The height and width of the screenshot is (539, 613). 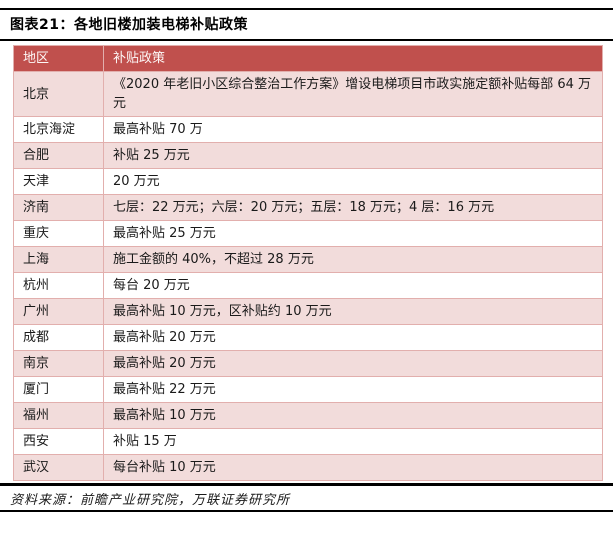 I want to click on region-cell: 西安, so click(x=58, y=441).